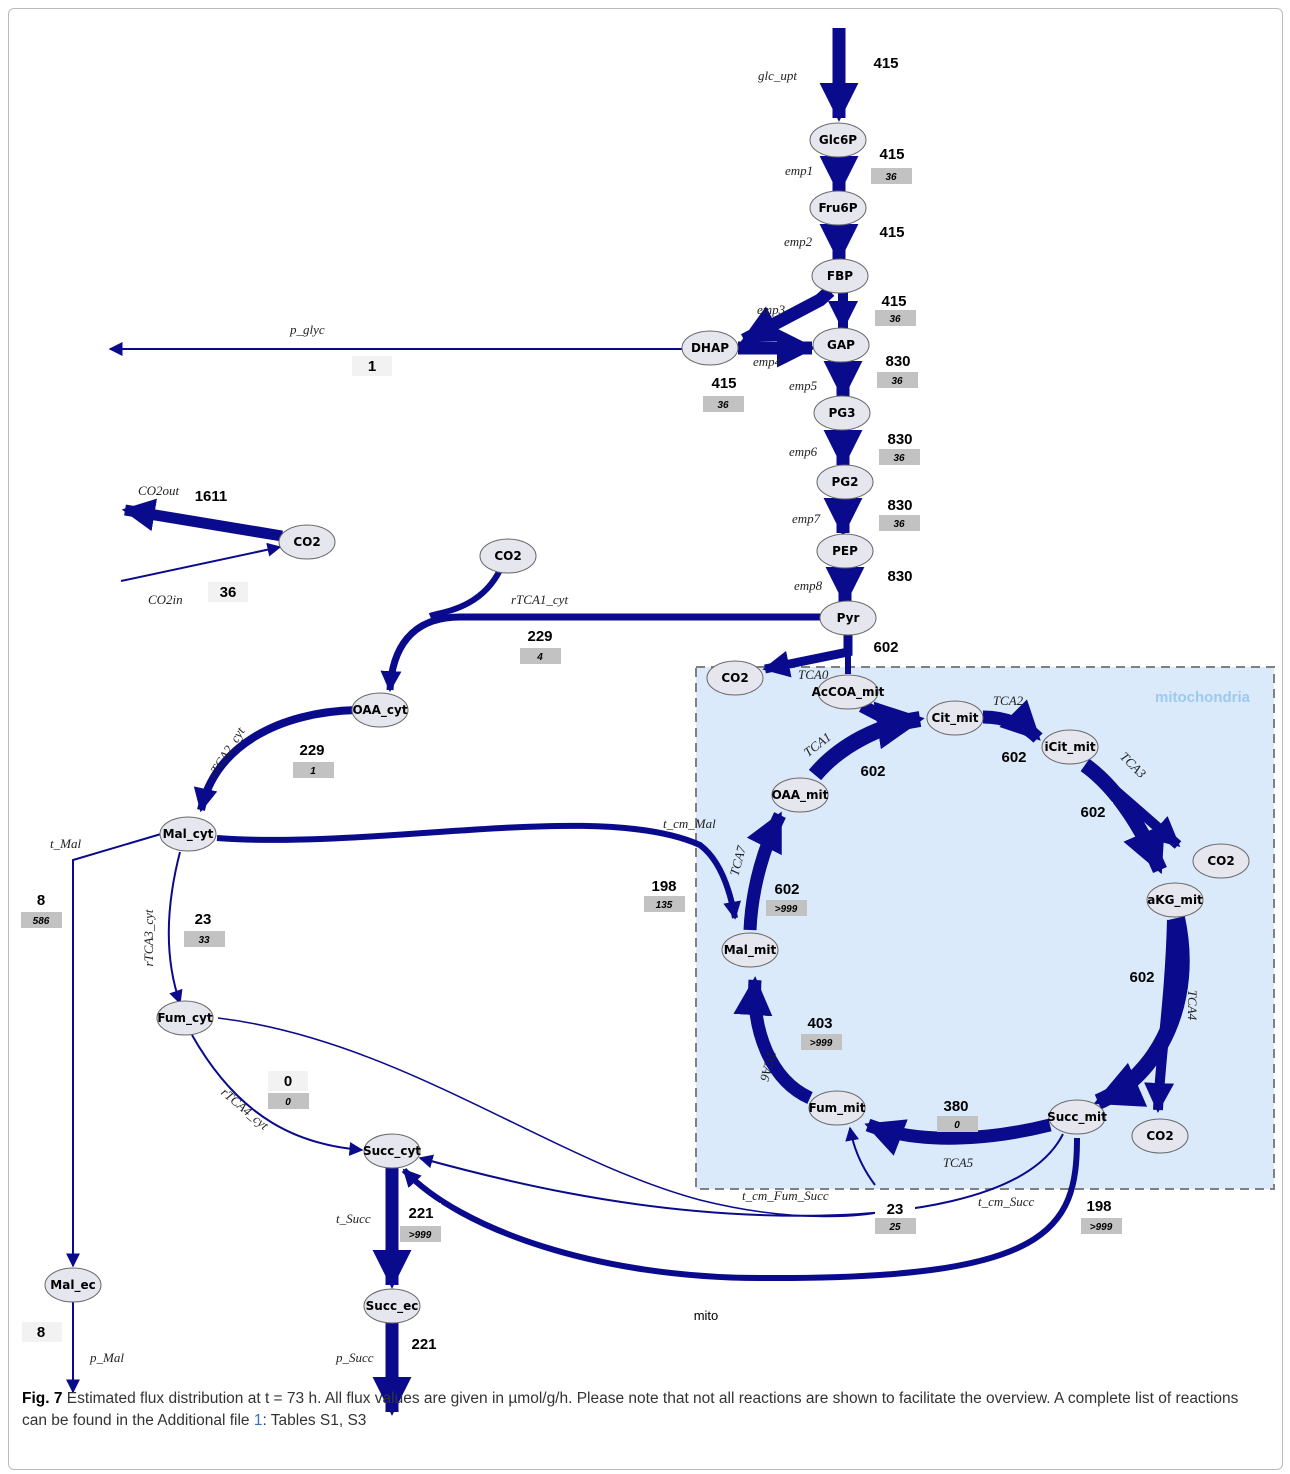 The width and height of the screenshot is (1290, 1474). I want to click on label-rtca3-cyt: rTCA3_cyt, so click(148, 937).